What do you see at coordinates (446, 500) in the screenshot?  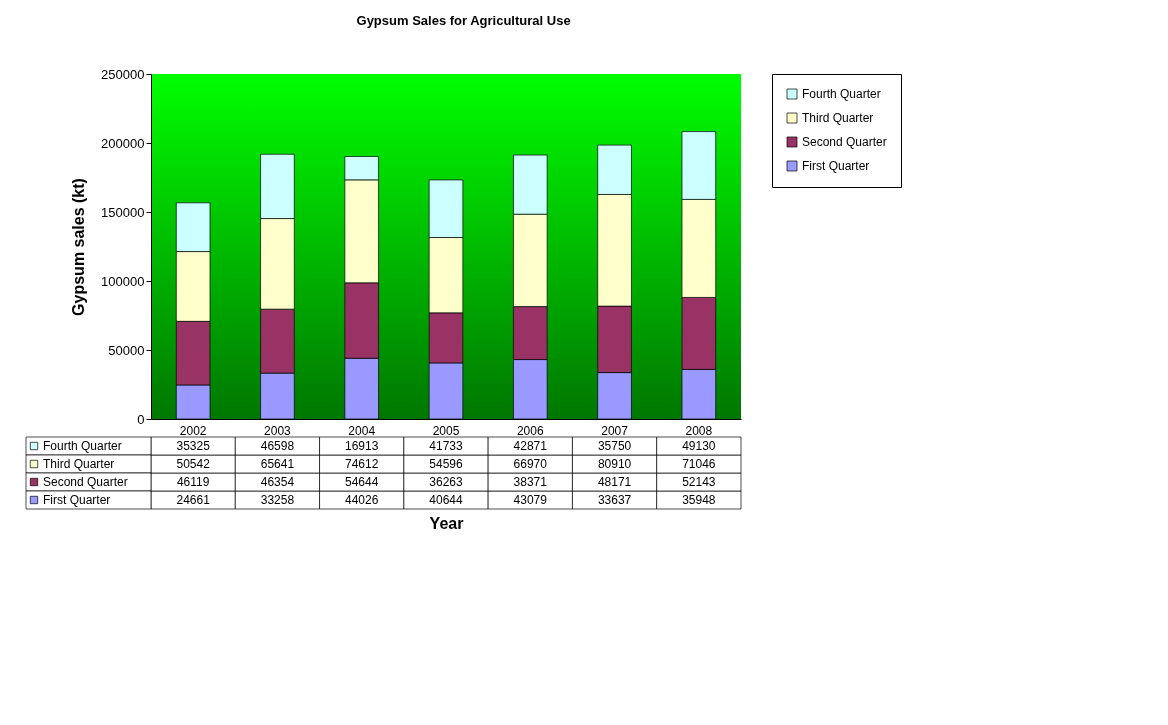 I see `data-label: 40644` at bounding box center [446, 500].